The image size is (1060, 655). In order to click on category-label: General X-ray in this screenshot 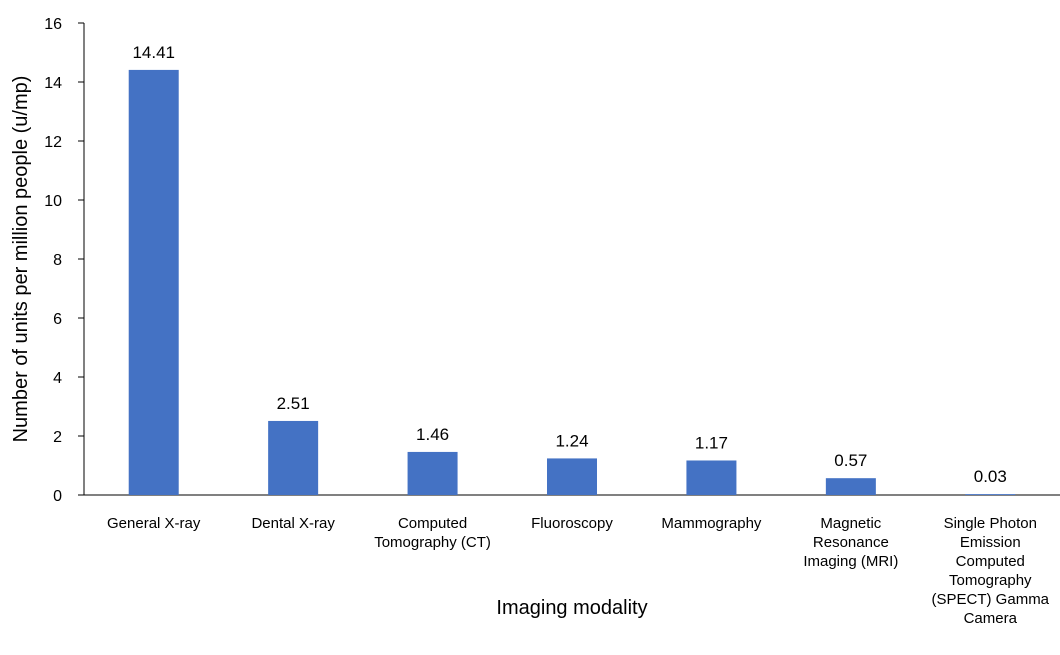, I will do `click(154, 523)`.